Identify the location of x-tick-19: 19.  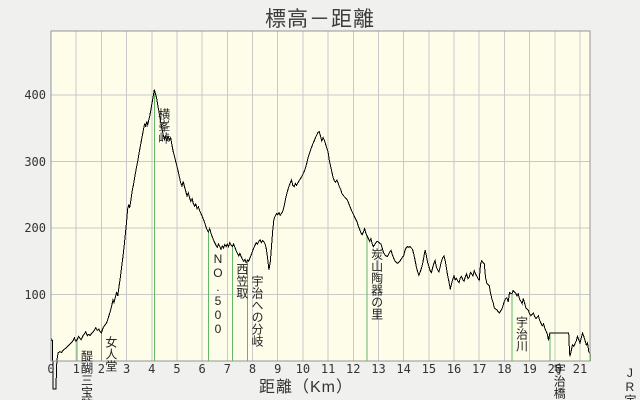
(529, 369).